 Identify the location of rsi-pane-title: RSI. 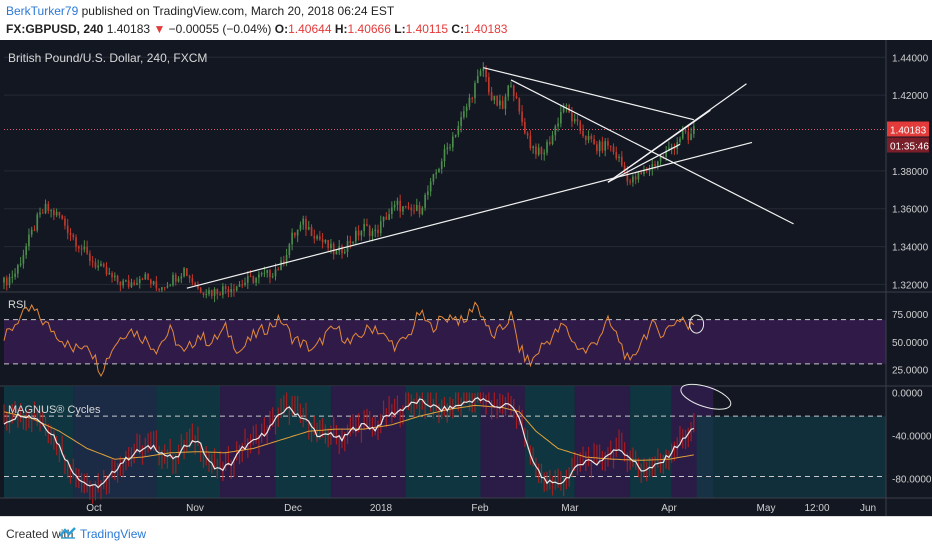
(17, 305).